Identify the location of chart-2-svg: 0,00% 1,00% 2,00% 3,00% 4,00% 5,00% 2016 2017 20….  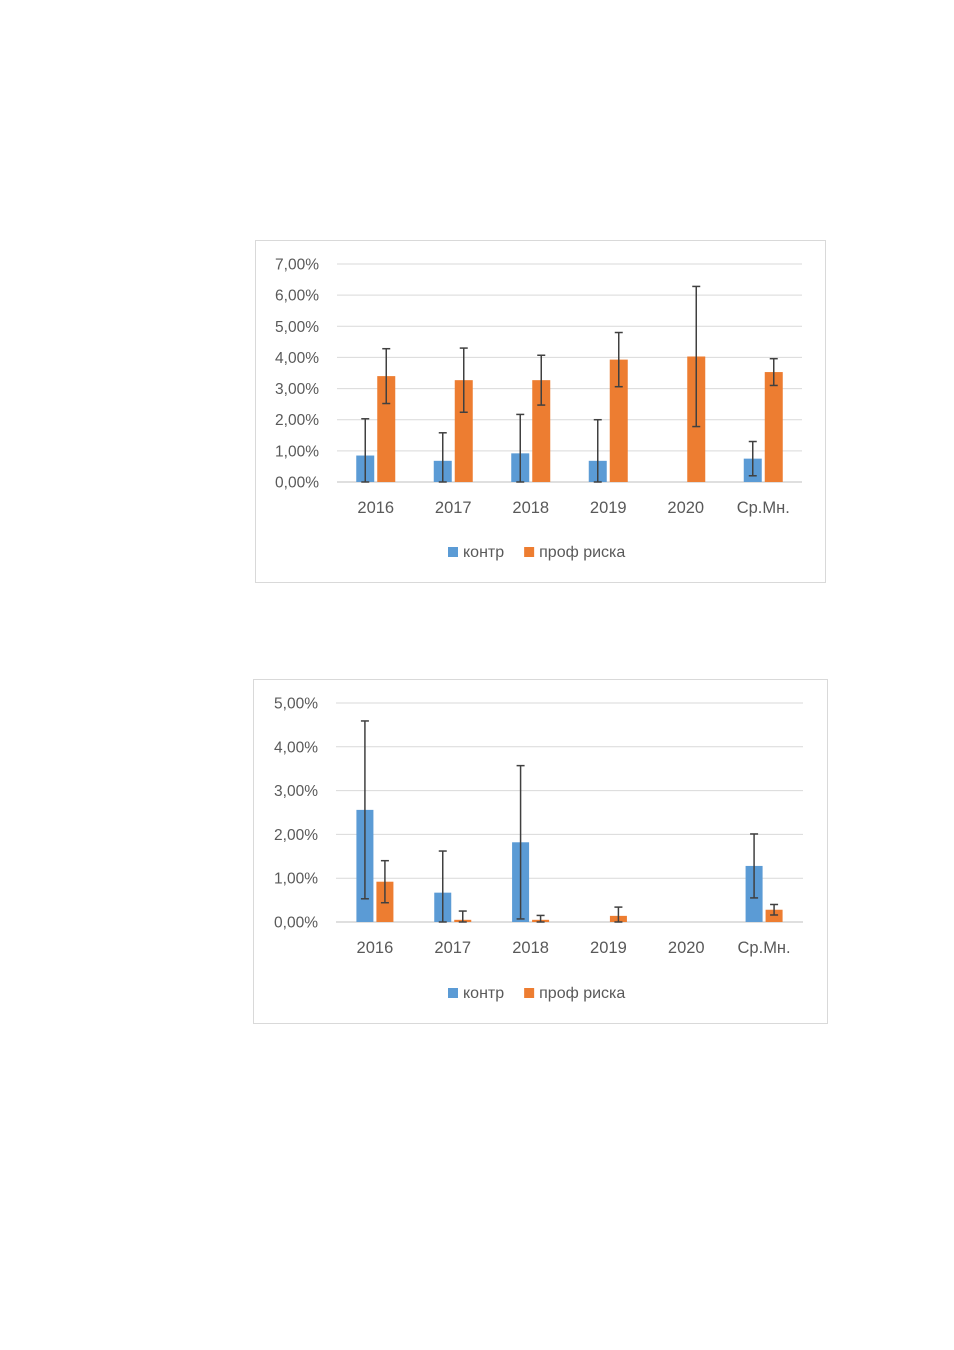
(538, 849).